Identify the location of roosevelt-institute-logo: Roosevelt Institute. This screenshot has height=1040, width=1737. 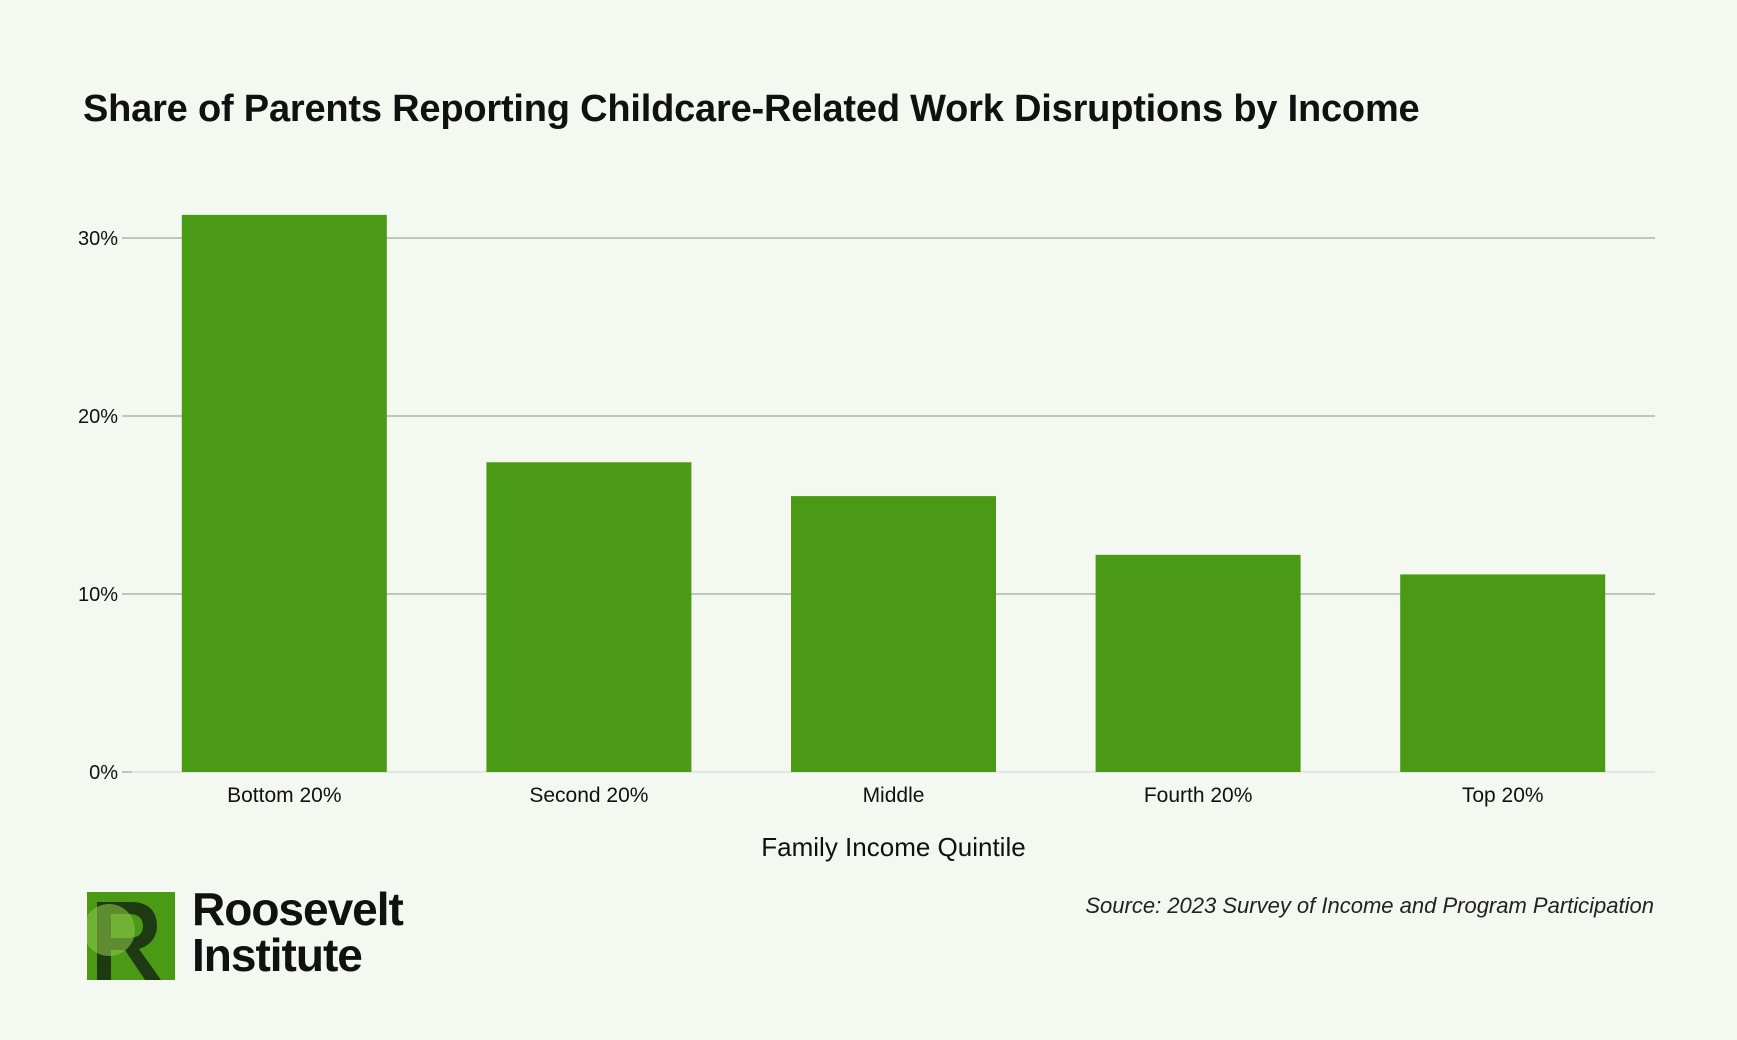
(267, 934).